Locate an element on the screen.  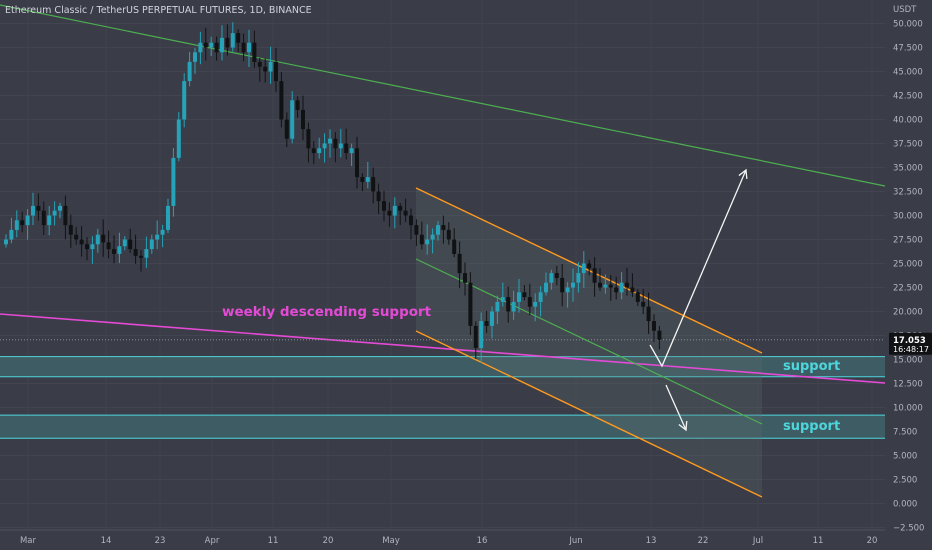
y-tick-label: −2.500 is located at coordinates (908, 529).